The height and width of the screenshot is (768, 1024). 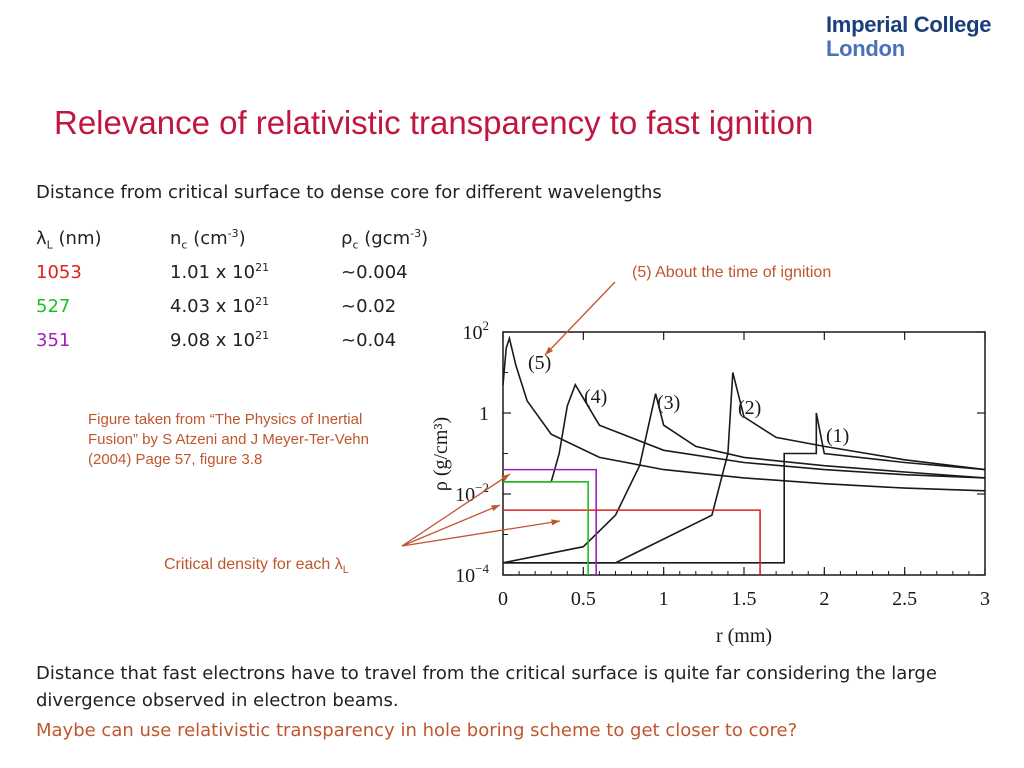 What do you see at coordinates (77, 238) in the screenshot?
I see `lambda-unit: (nm)` at bounding box center [77, 238].